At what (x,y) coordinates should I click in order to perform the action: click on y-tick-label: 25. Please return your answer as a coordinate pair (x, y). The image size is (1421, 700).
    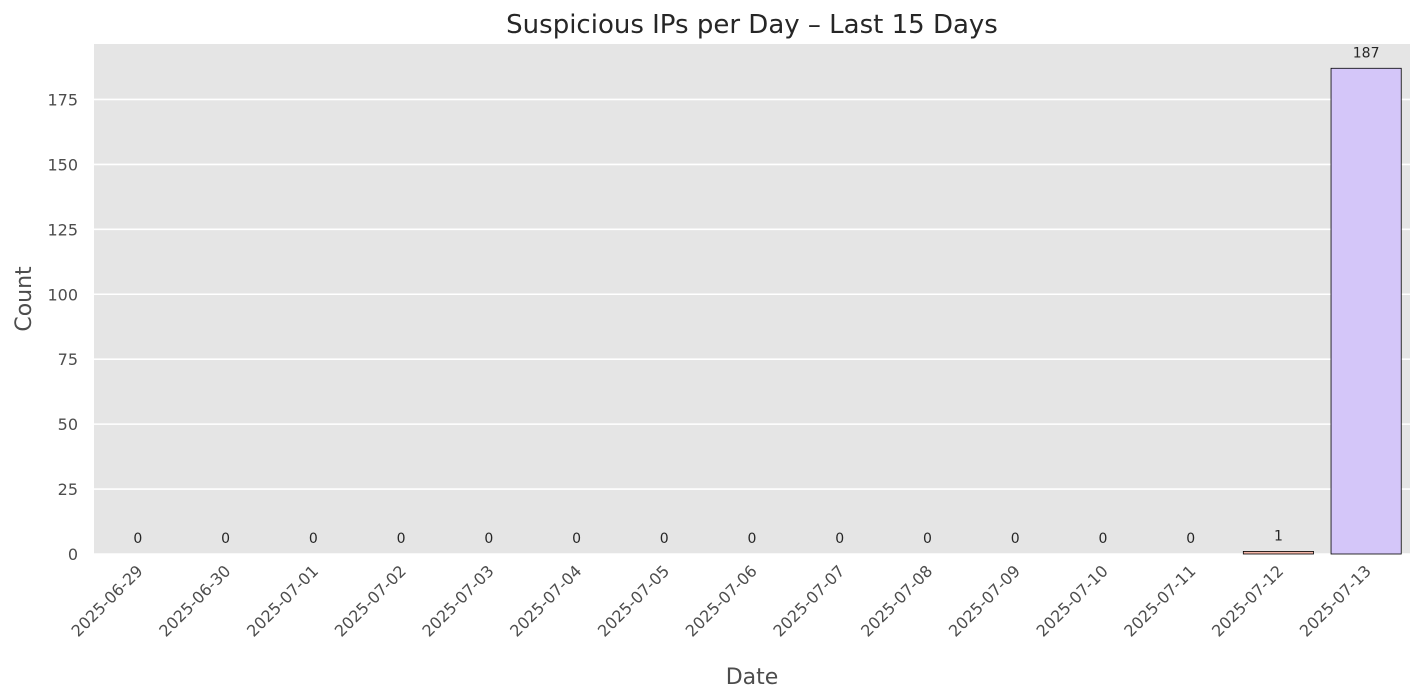
    Looking at the image, I should click on (68, 489).